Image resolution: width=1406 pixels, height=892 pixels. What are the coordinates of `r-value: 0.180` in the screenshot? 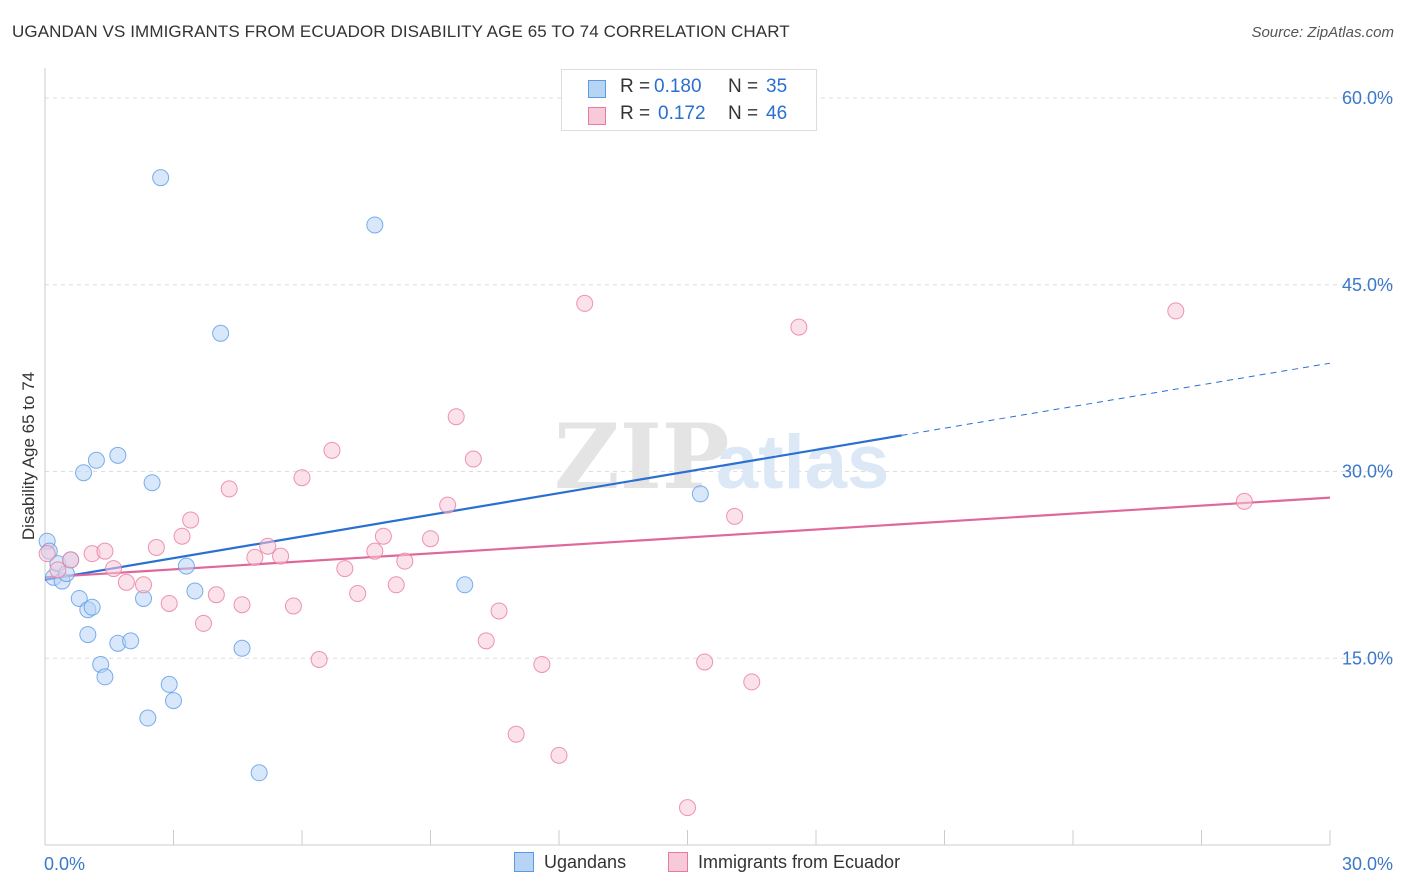 It's located at (678, 86).